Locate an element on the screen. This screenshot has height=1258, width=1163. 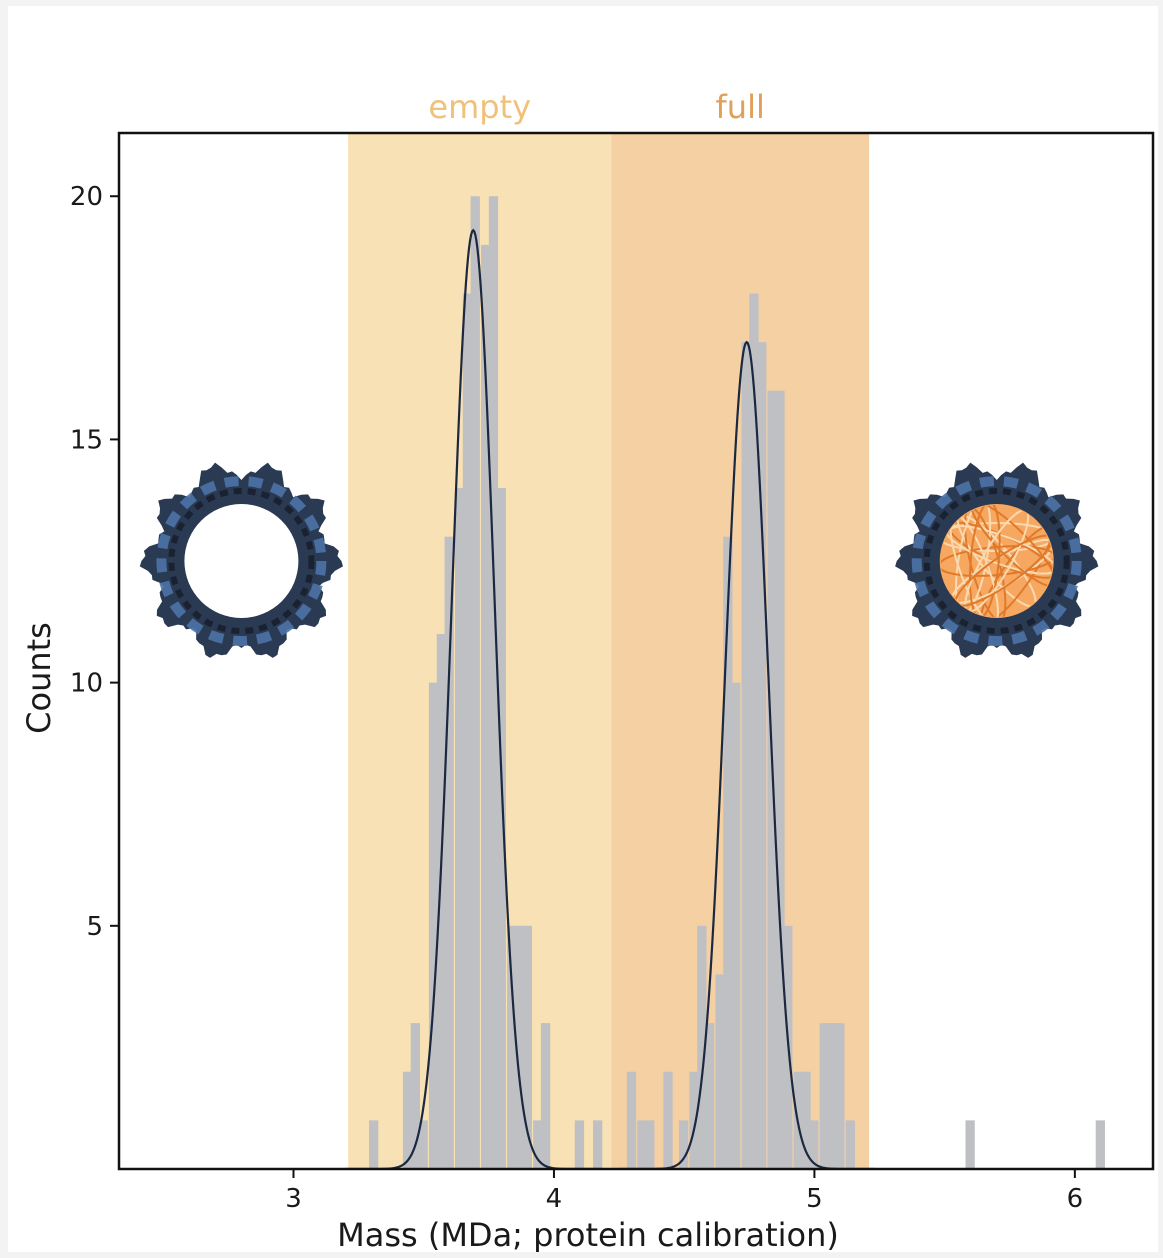
dna-strand is located at coordinates (984, 561).